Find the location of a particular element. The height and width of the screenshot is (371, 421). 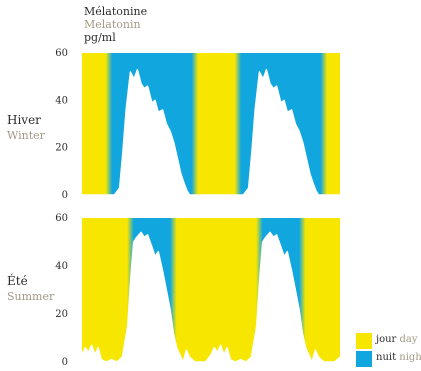

legend-night-swatch is located at coordinates (364, 359).